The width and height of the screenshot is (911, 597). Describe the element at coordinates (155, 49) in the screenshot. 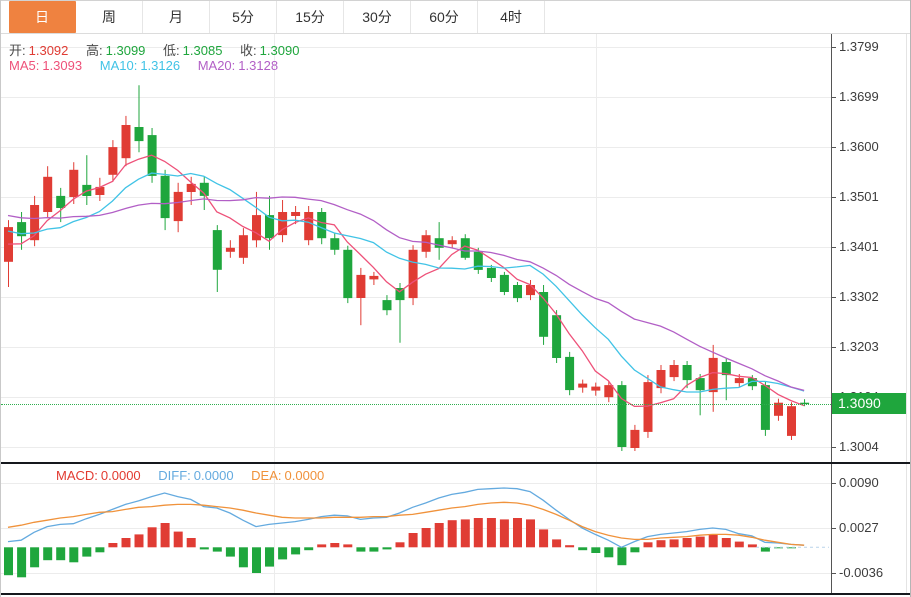

I see `ohlc-legend: 开: 1.3092 高: 1.3099 低: 1.3085 收: 1.3090` at that location.